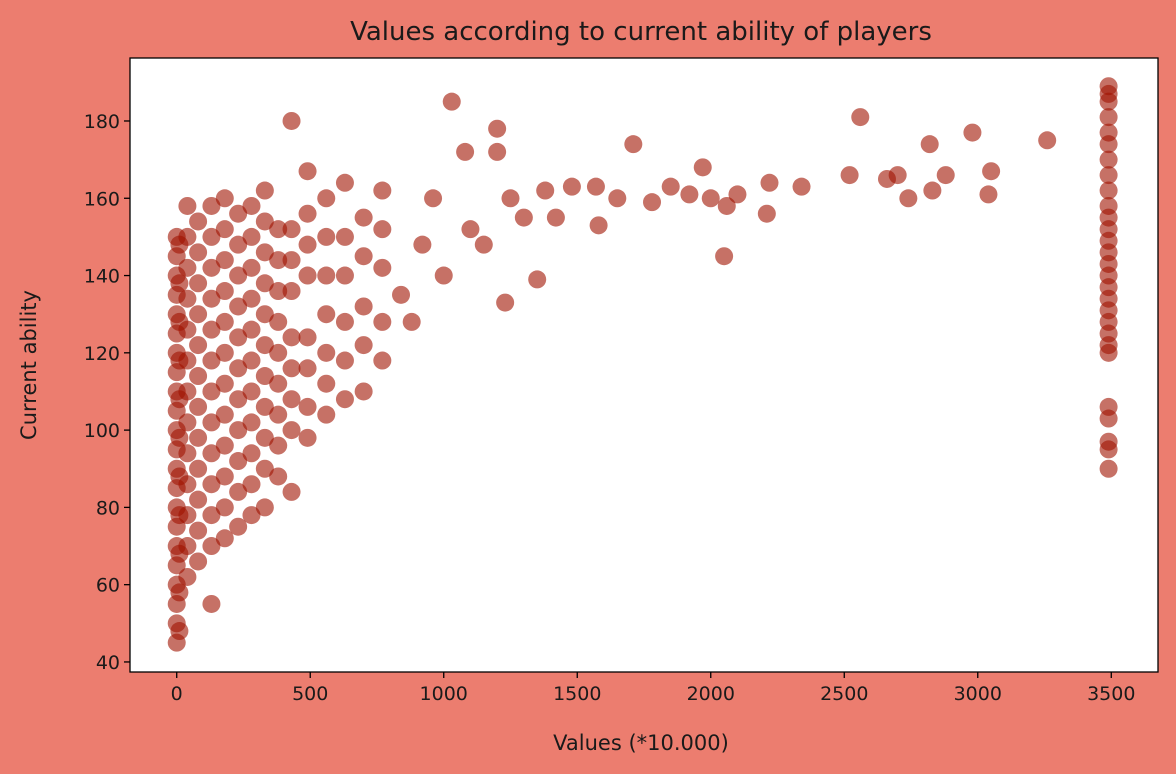 This screenshot has width=1176, height=774. I want to click on y-tick-label: 180, so click(102, 122).